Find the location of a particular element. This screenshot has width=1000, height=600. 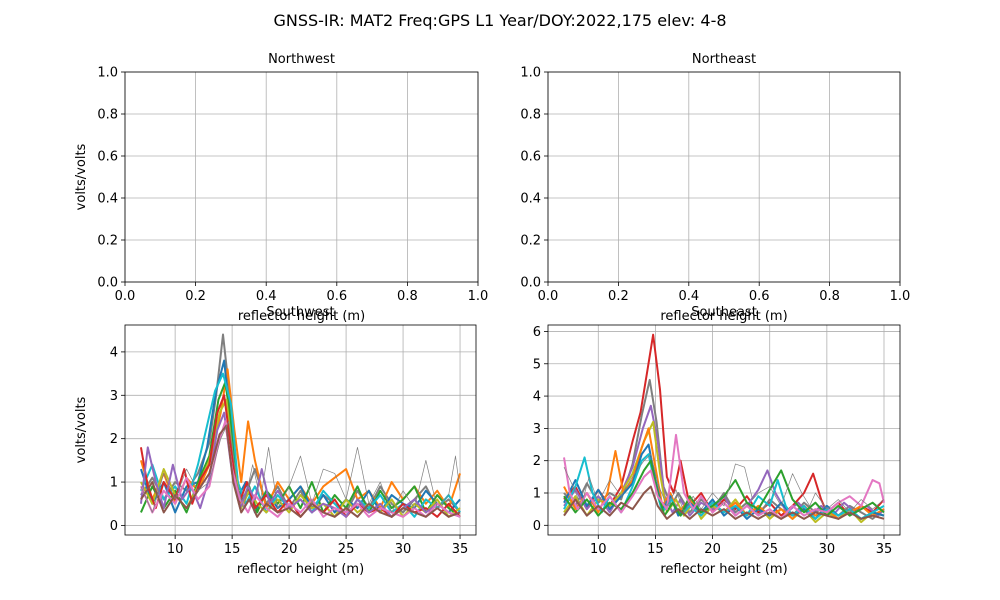

panel-northwest-xtick-label: 0.8 is located at coordinates (407, 296).